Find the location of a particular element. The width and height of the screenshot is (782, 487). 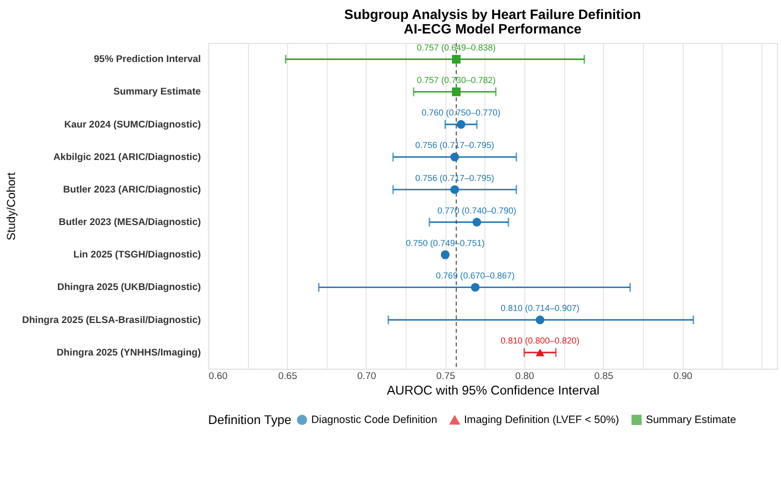

y-tick-label: 95% Prediction Interval is located at coordinates (148, 60).